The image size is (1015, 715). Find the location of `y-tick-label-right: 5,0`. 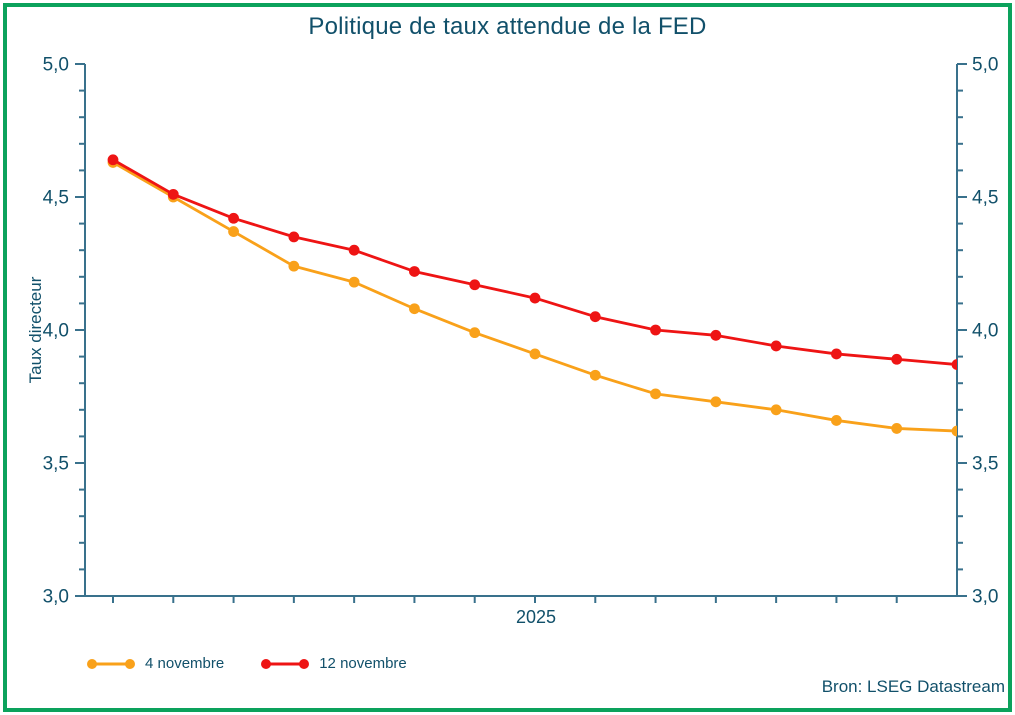

y-tick-label-right: 5,0 is located at coordinates (985, 65).